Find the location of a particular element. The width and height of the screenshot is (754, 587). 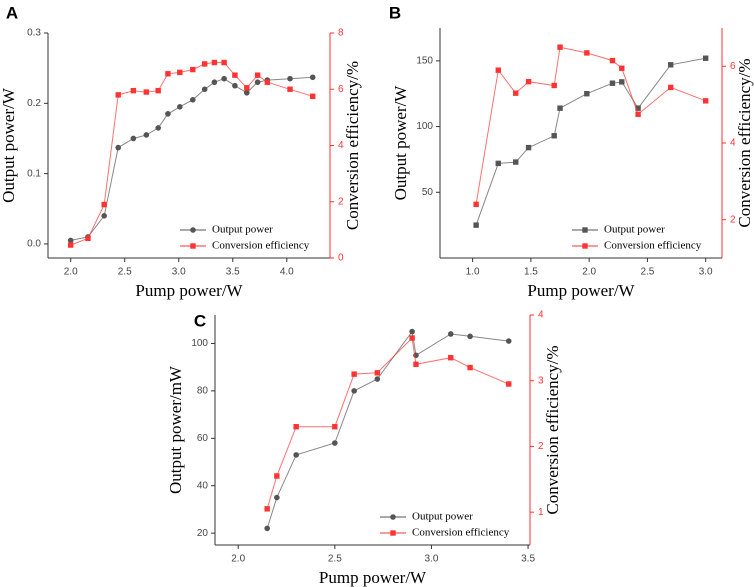

y-tick-label: 0.3 is located at coordinates (34, 33).